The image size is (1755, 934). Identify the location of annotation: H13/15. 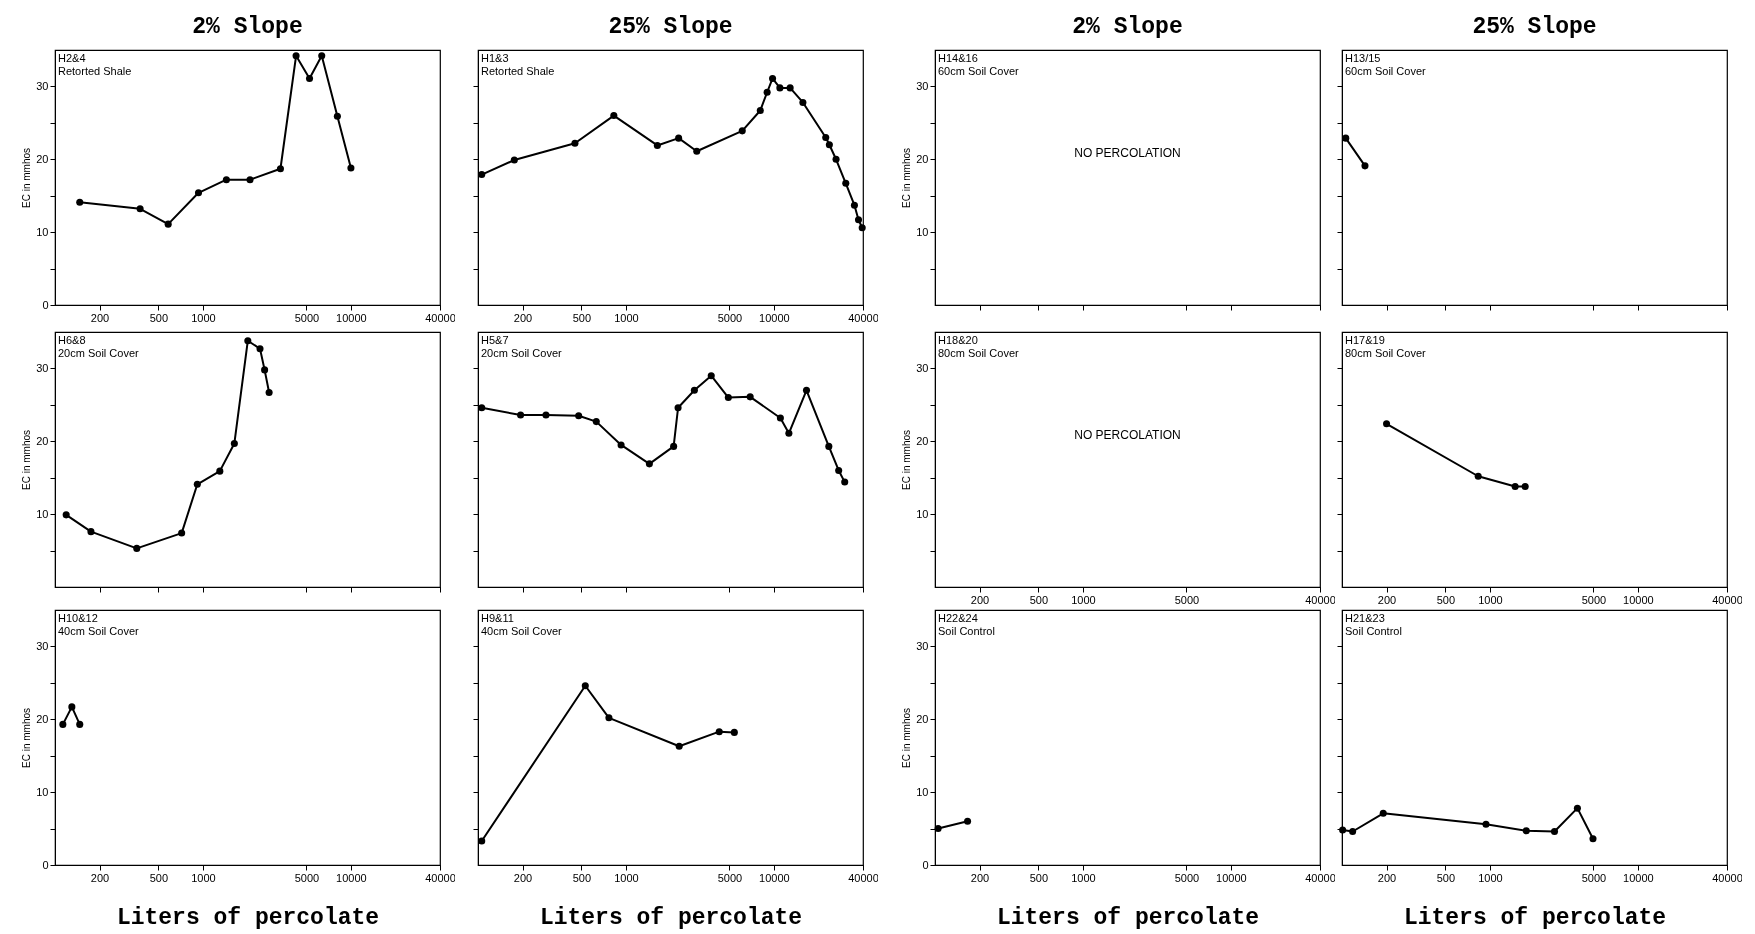
(1363, 58).